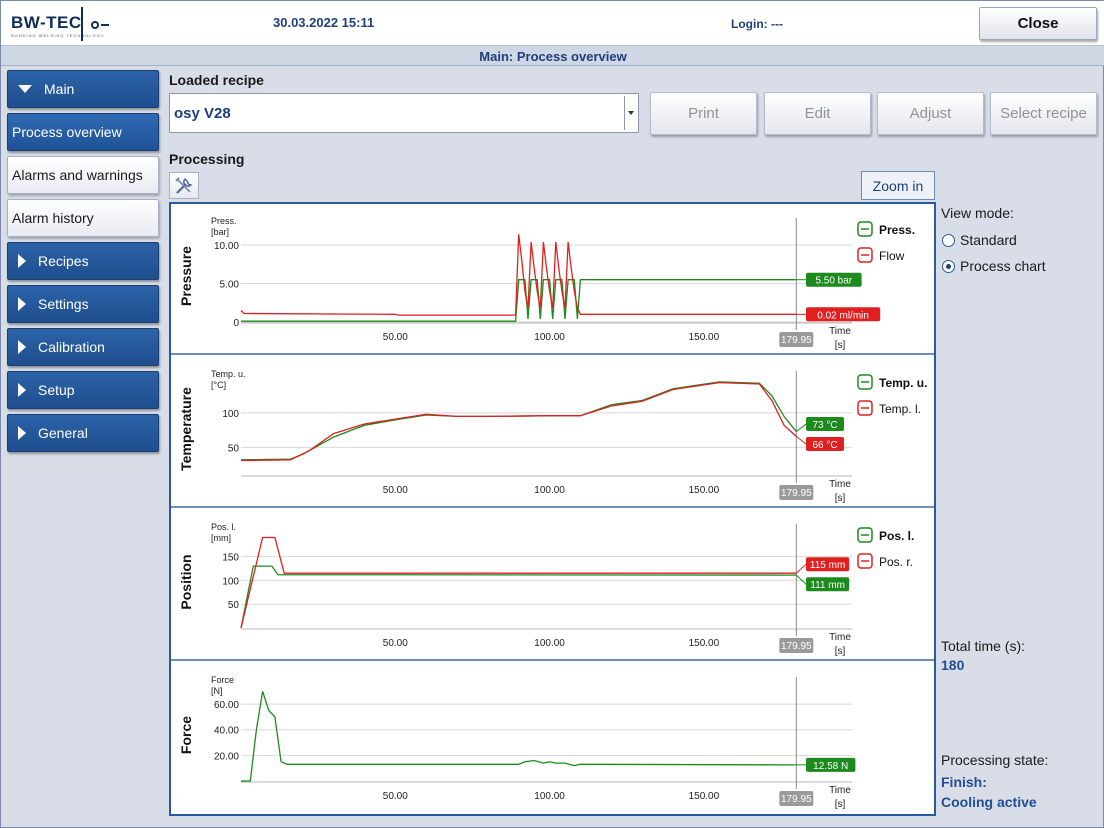  Describe the element at coordinates (703, 113) in the screenshot. I see `print-button: Print` at that location.